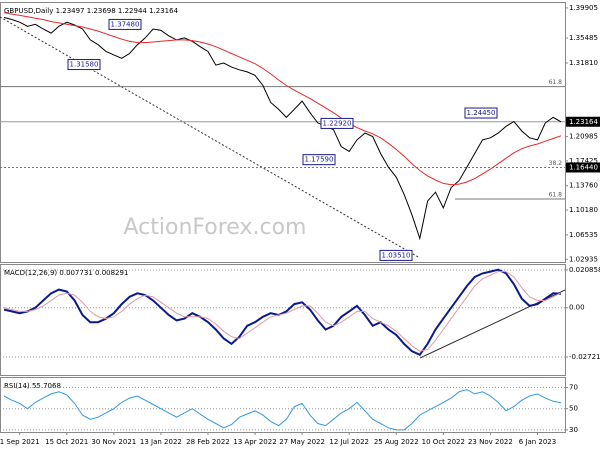 This screenshot has height=454, width=600. I want to click on x-tick-label: 10 Oct 2022, so click(443, 442).